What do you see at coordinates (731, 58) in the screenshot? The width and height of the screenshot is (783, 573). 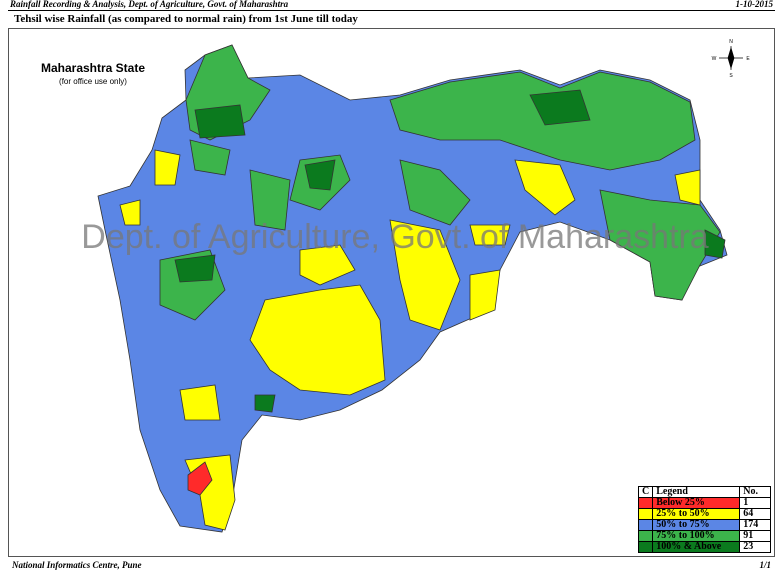 I see `compass` at bounding box center [731, 58].